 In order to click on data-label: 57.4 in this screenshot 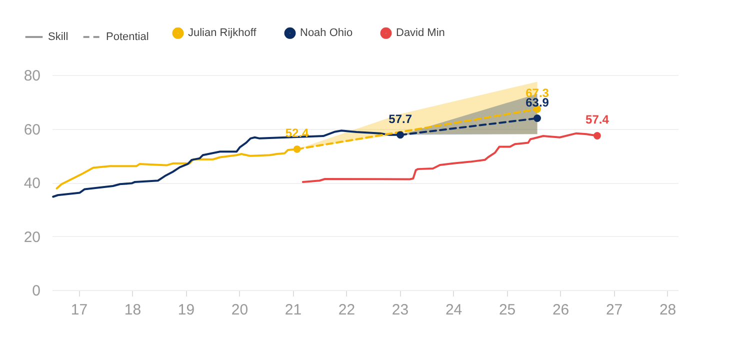, I will do `click(598, 119)`.